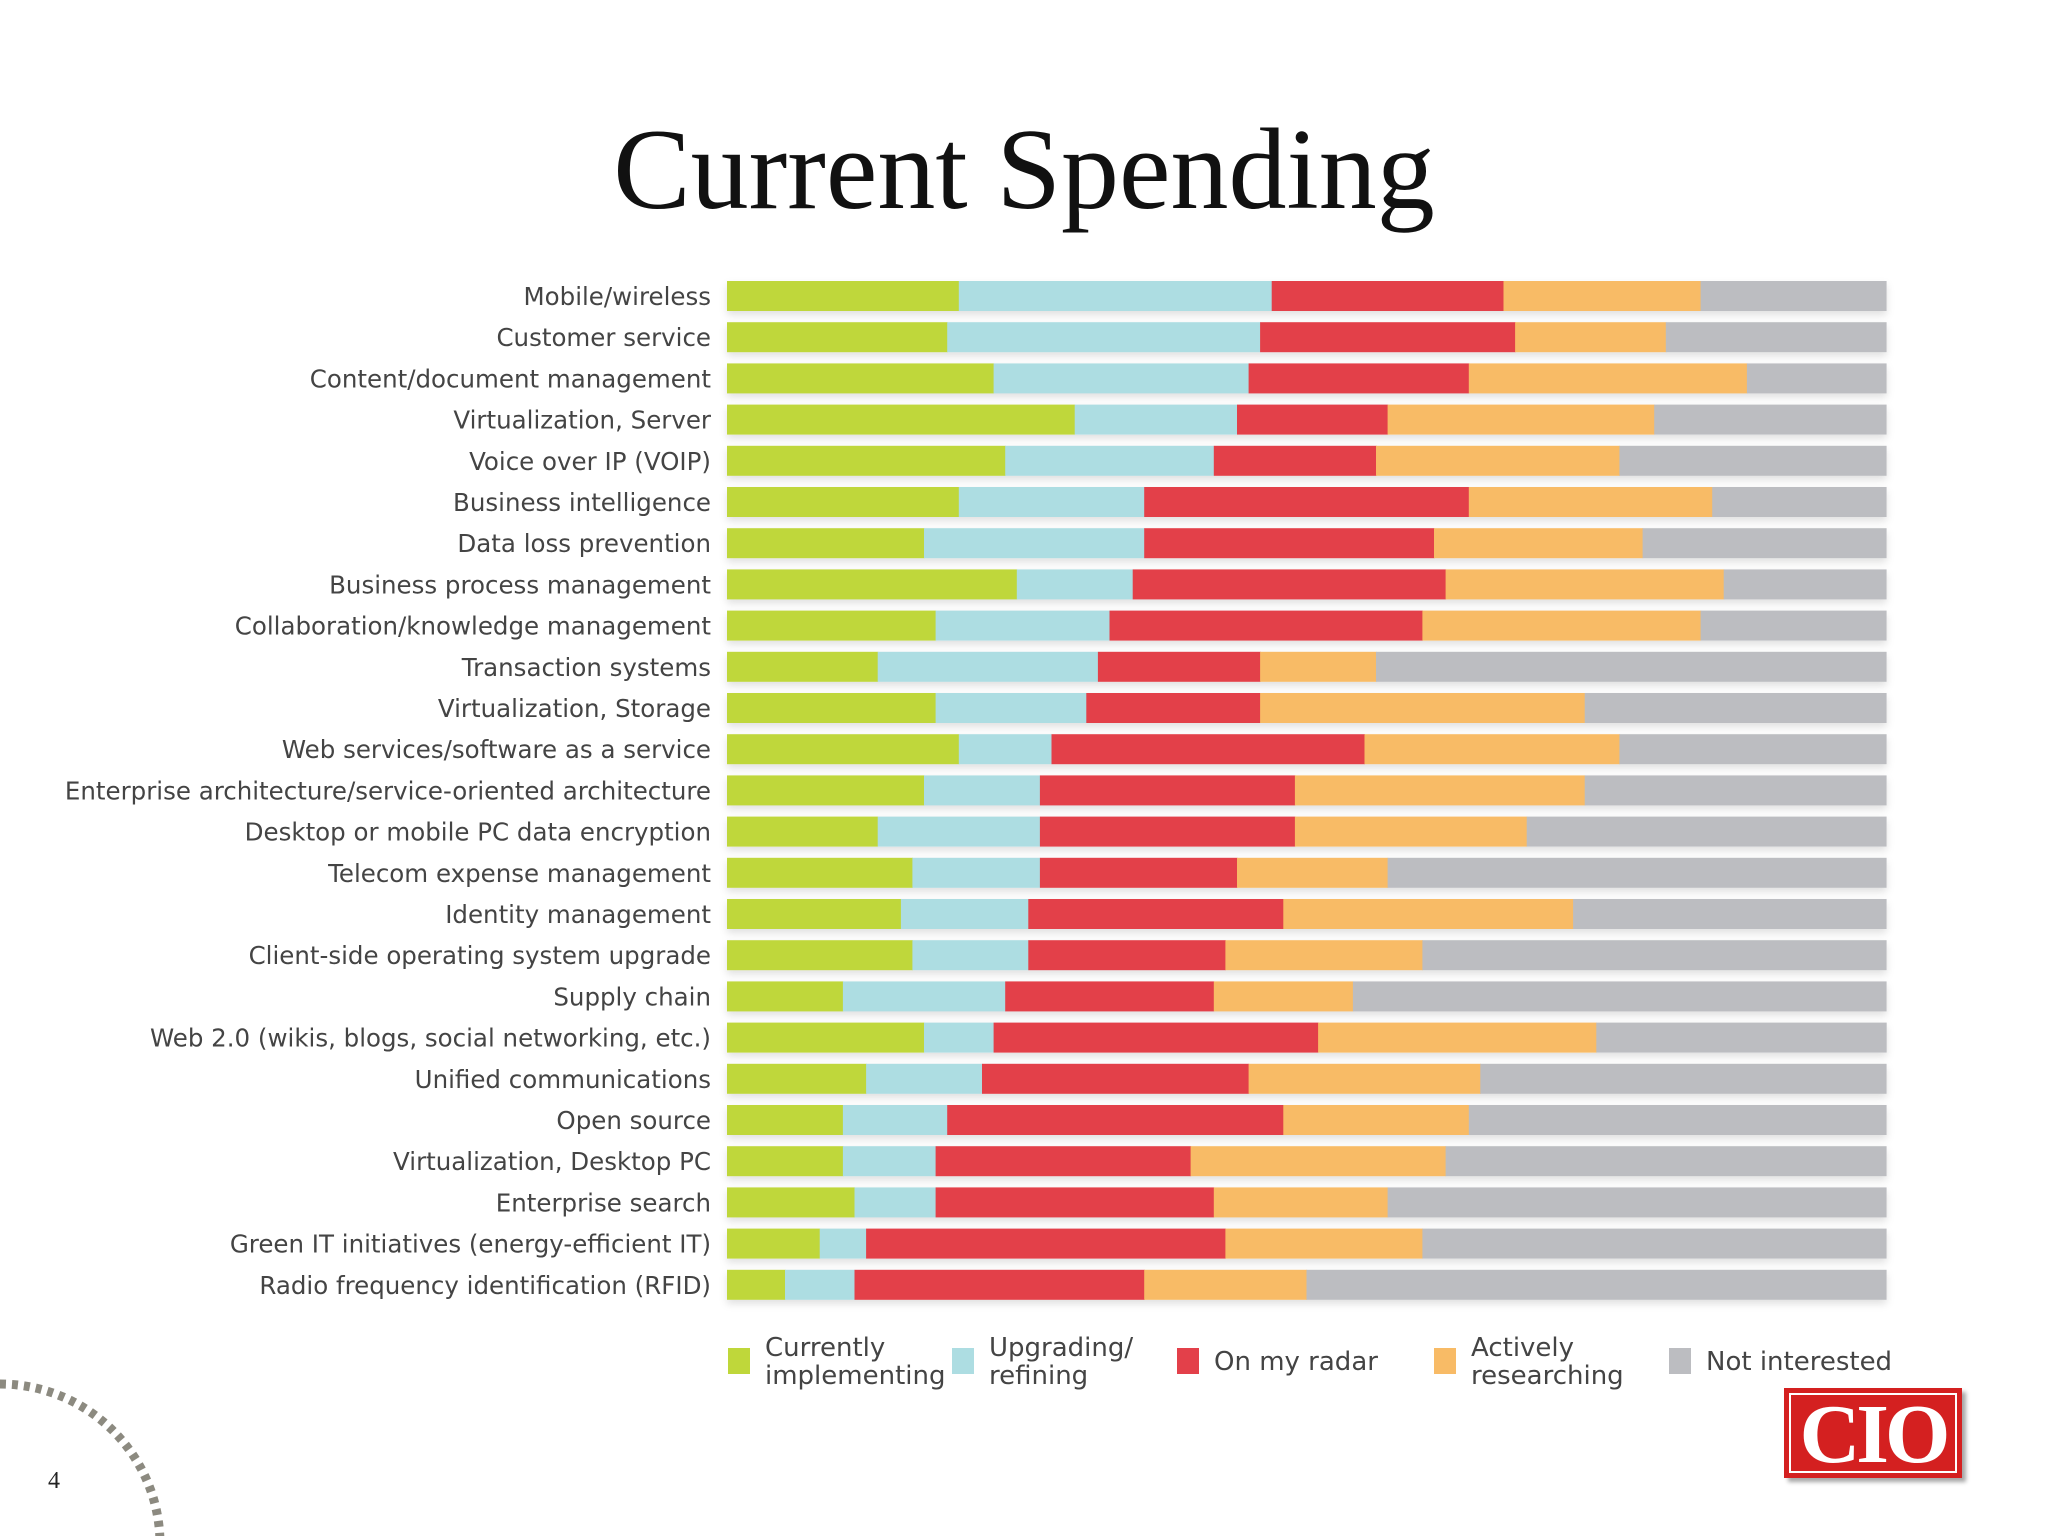  What do you see at coordinates (54, 1481) in the screenshot?
I see `page-number: 4` at bounding box center [54, 1481].